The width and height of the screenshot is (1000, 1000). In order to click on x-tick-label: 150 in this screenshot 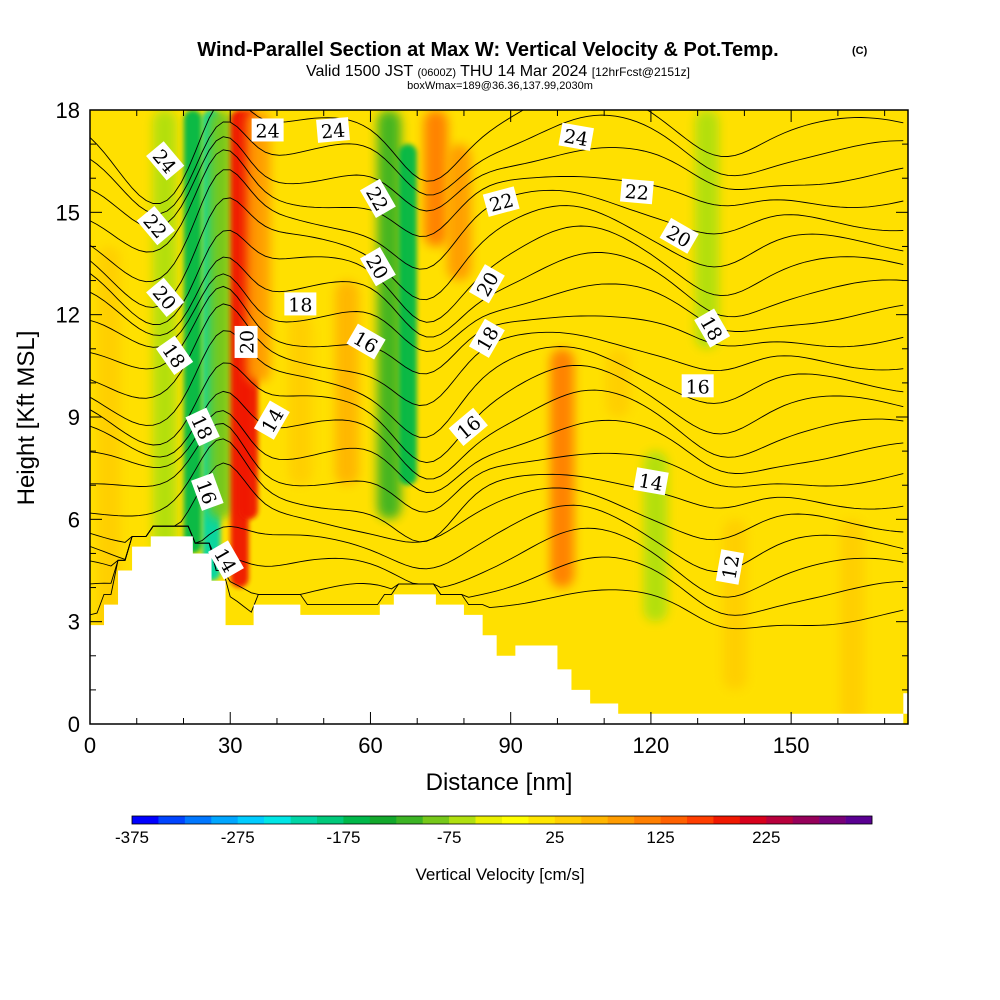, I will do `click(791, 745)`.